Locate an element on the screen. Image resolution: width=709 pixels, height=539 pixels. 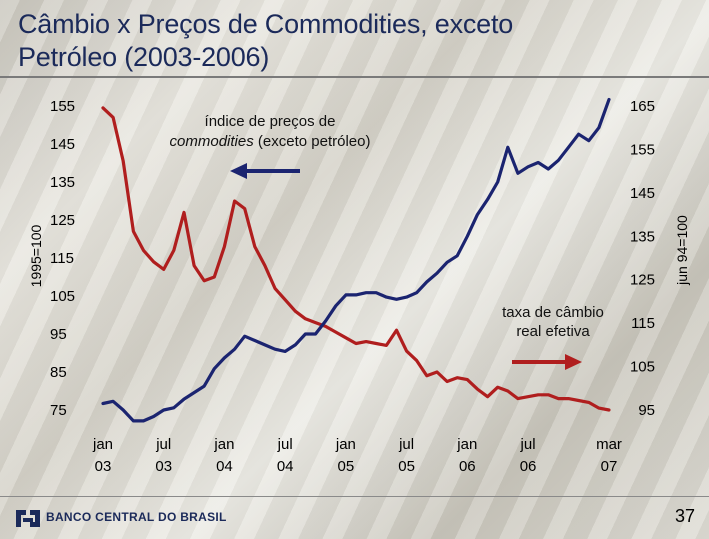
right-tick-label: 135 is located at coordinates (642, 236).